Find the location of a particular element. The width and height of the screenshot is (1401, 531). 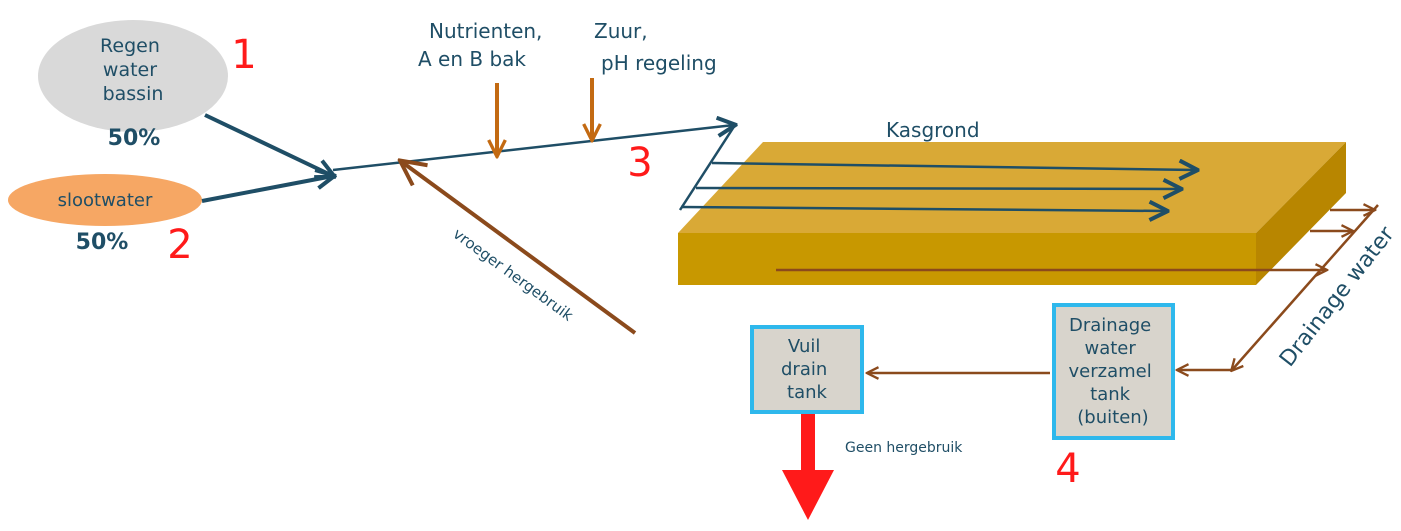

distribution-manifold is located at coordinates (707, 167).